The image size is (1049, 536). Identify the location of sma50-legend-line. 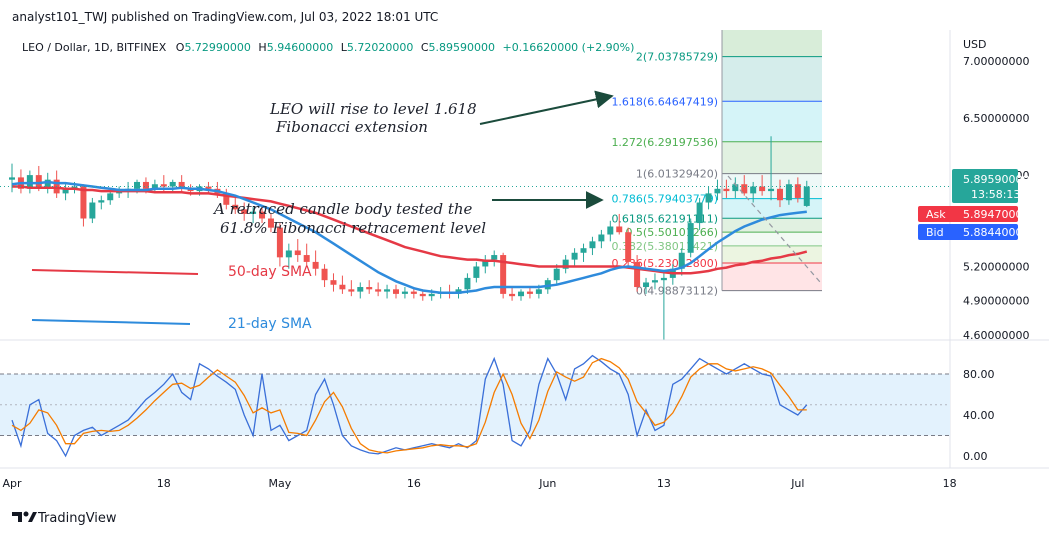
(115, 272).